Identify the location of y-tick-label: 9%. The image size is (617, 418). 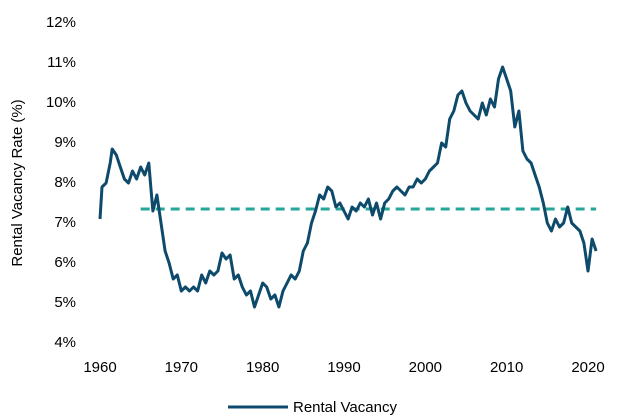
(65, 142).